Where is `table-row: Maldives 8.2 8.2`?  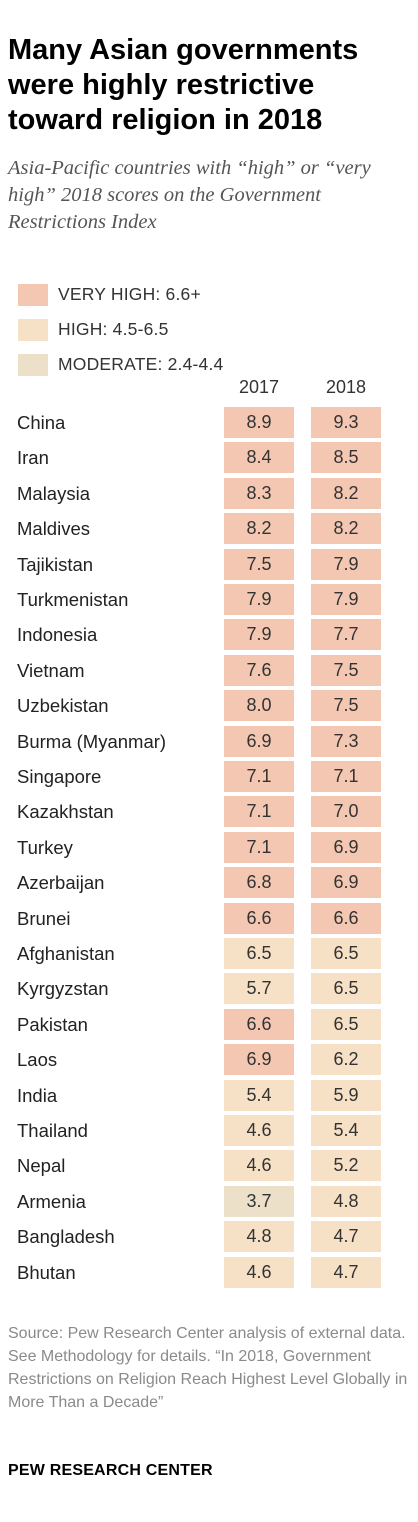 table-row: Maldives 8.2 8.2 is located at coordinates (209, 528).